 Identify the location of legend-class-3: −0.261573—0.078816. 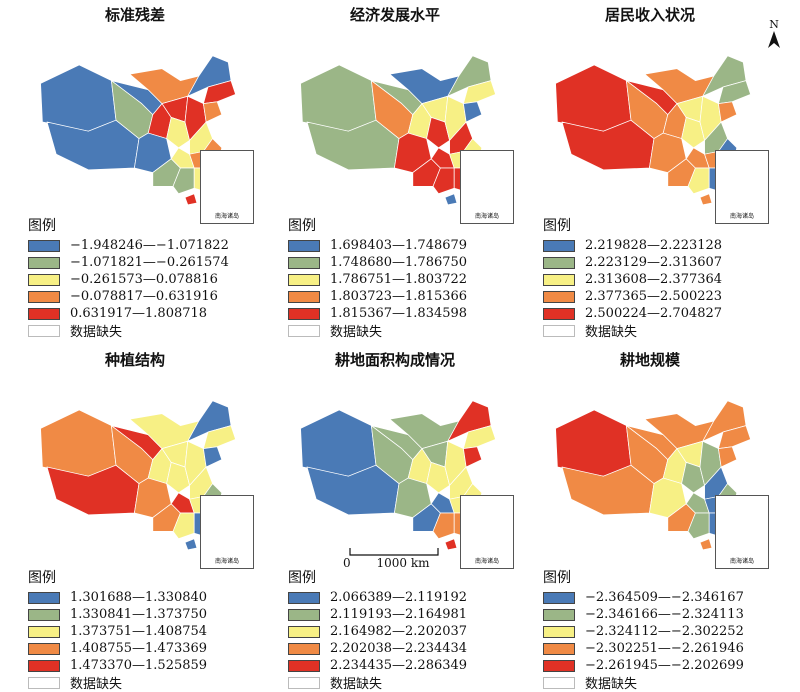
(144, 279).